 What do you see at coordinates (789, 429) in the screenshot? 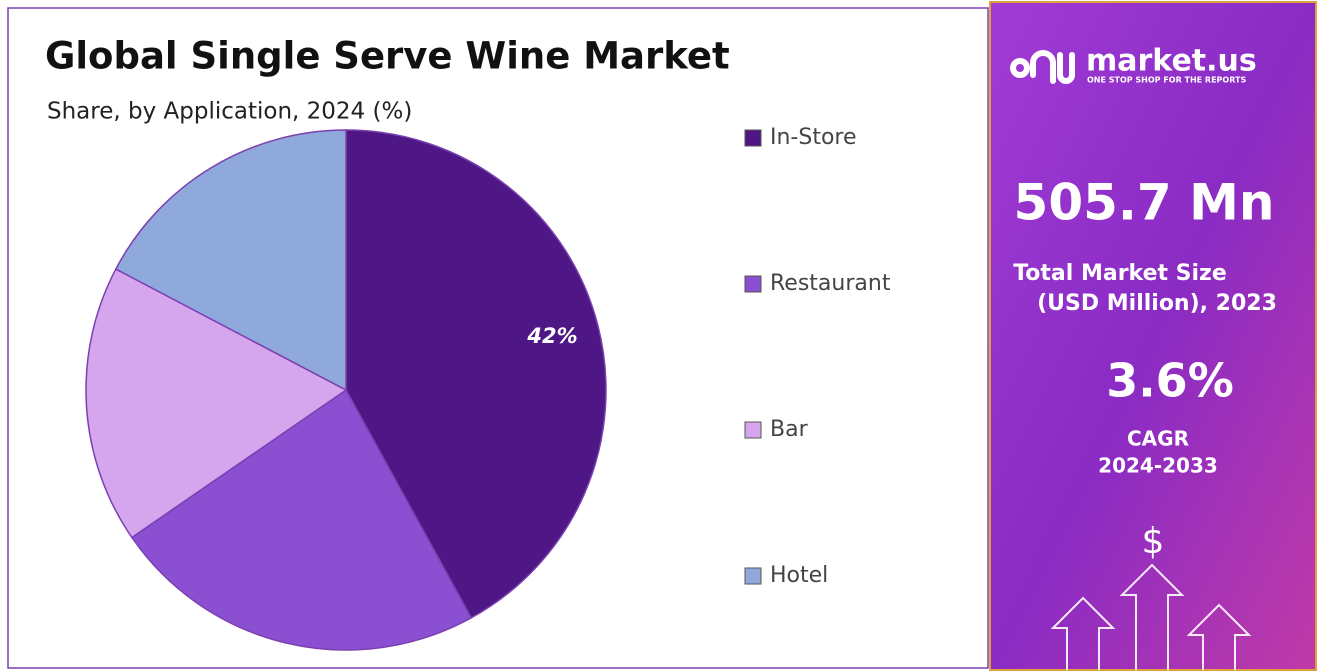
I see `legend-label: Bar` at bounding box center [789, 429].